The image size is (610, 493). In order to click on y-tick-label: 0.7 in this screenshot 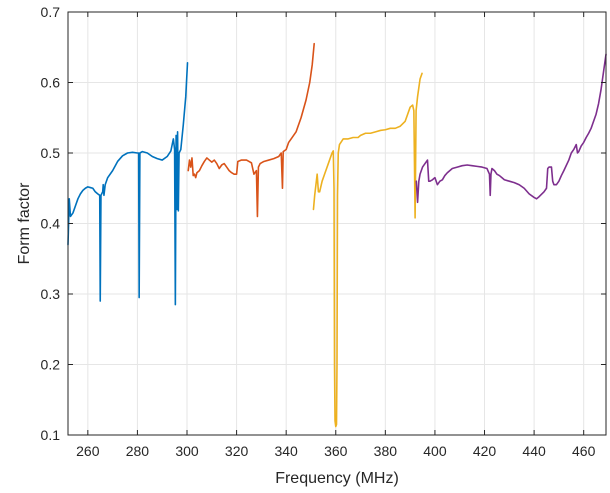, I will do `click(51, 12)`.